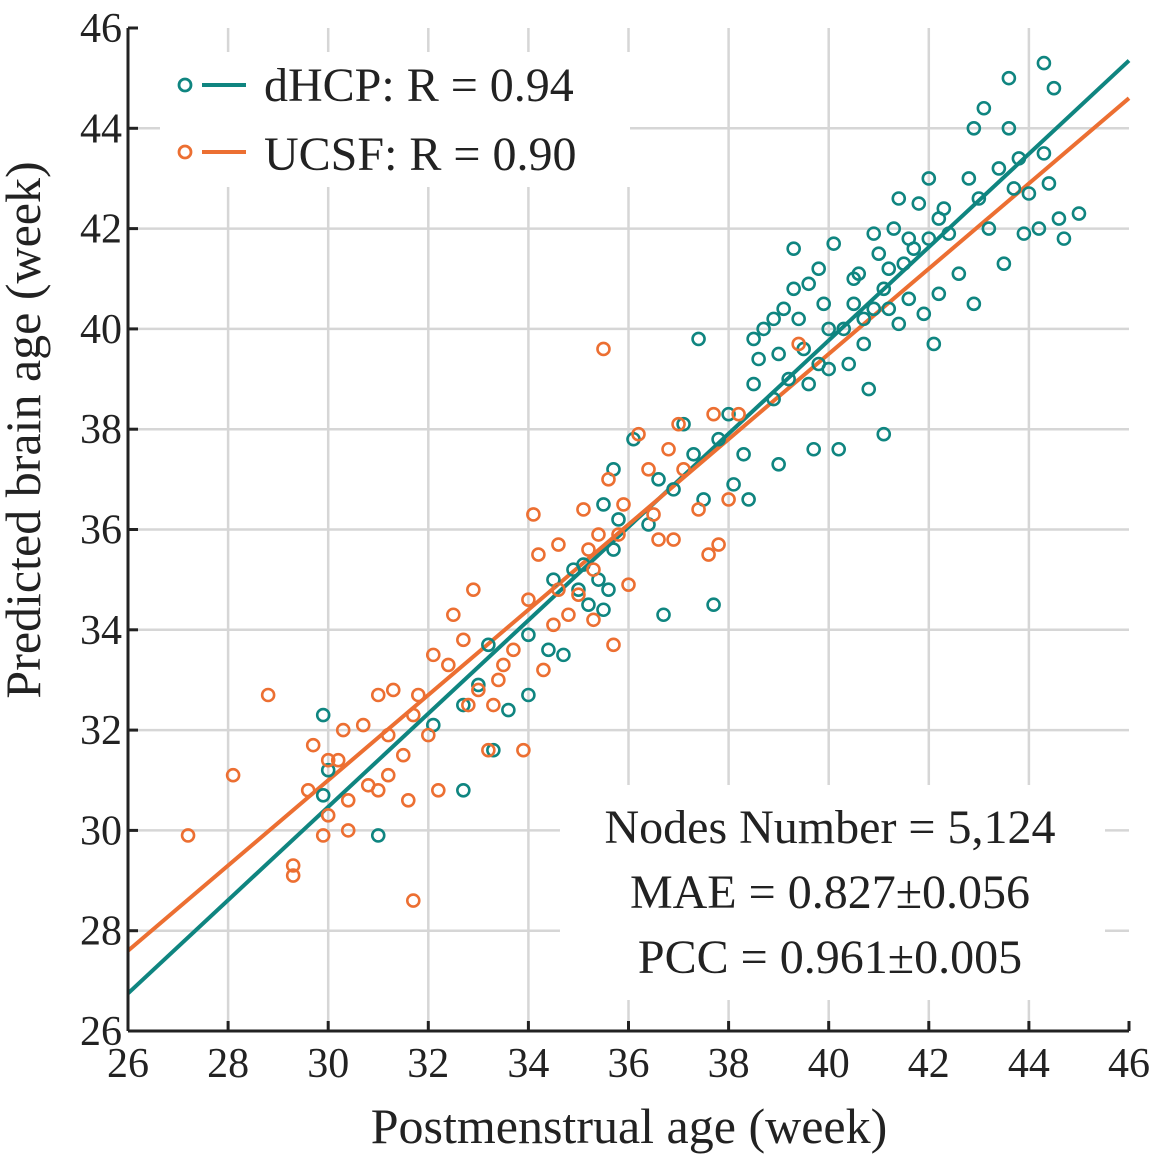 The width and height of the screenshot is (1162, 1162). Describe the element at coordinates (101, 631) in the screenshot. I see `y-tick-label: 34` at that location.